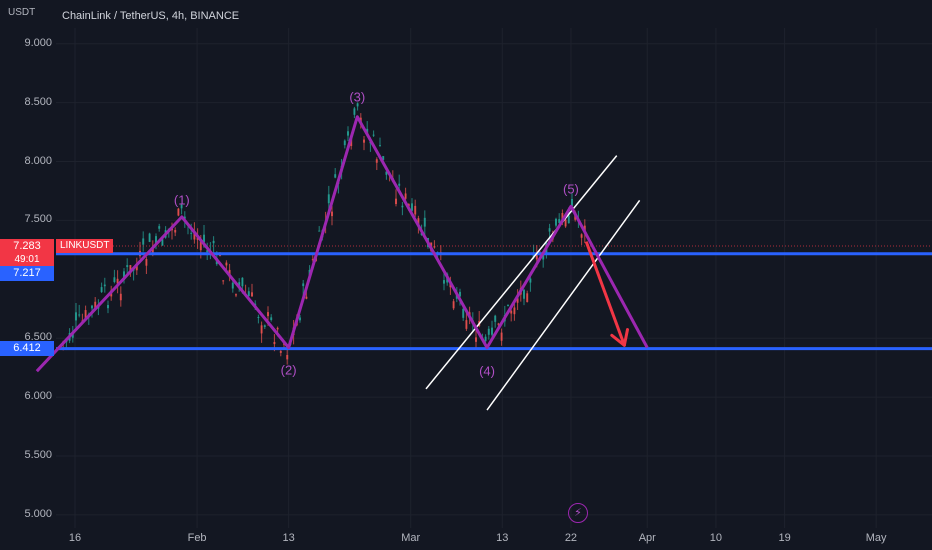 The height and width of the screenshot is (550, 932). I want to click on support-price-tag: 6.412, so click(27, 348).